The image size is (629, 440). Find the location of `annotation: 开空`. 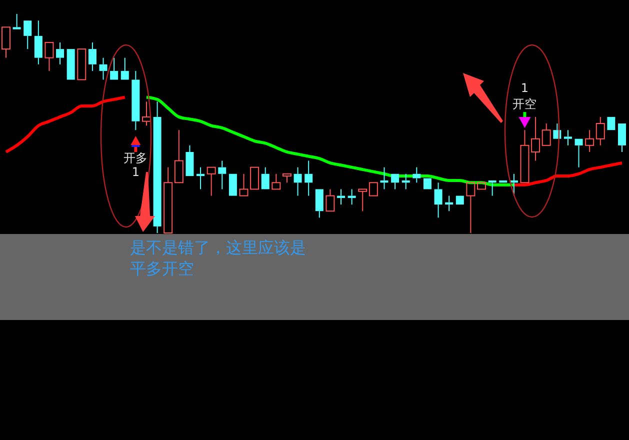

annotation: 开空 is located at coordinates (524, 104).